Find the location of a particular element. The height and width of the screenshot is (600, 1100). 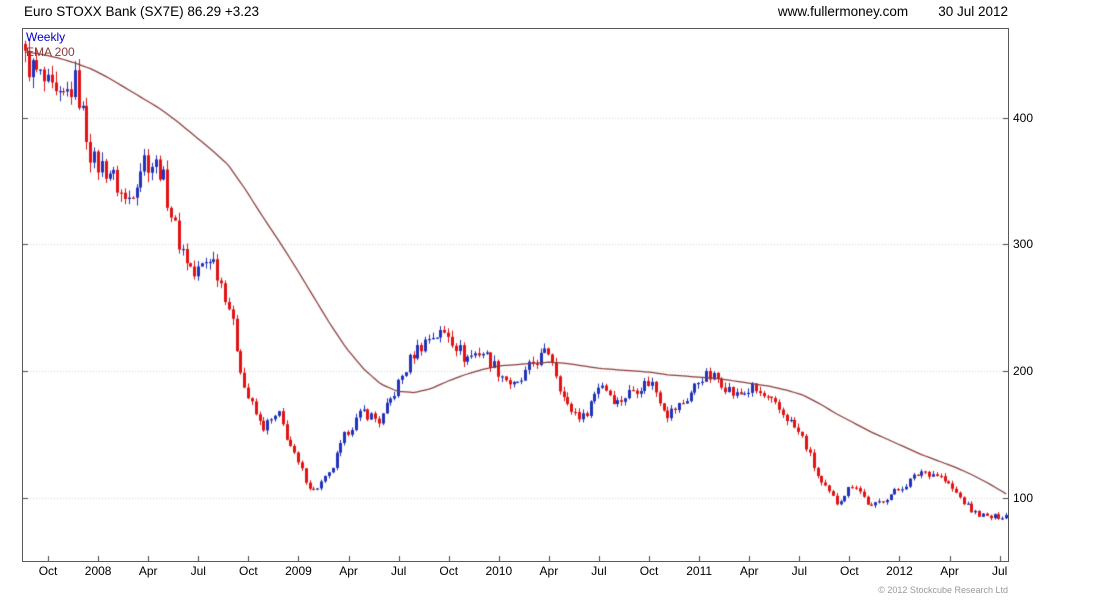

header-right: www.fullermoney.com 30 Jul 2012 is located at coordinates (893, 11).